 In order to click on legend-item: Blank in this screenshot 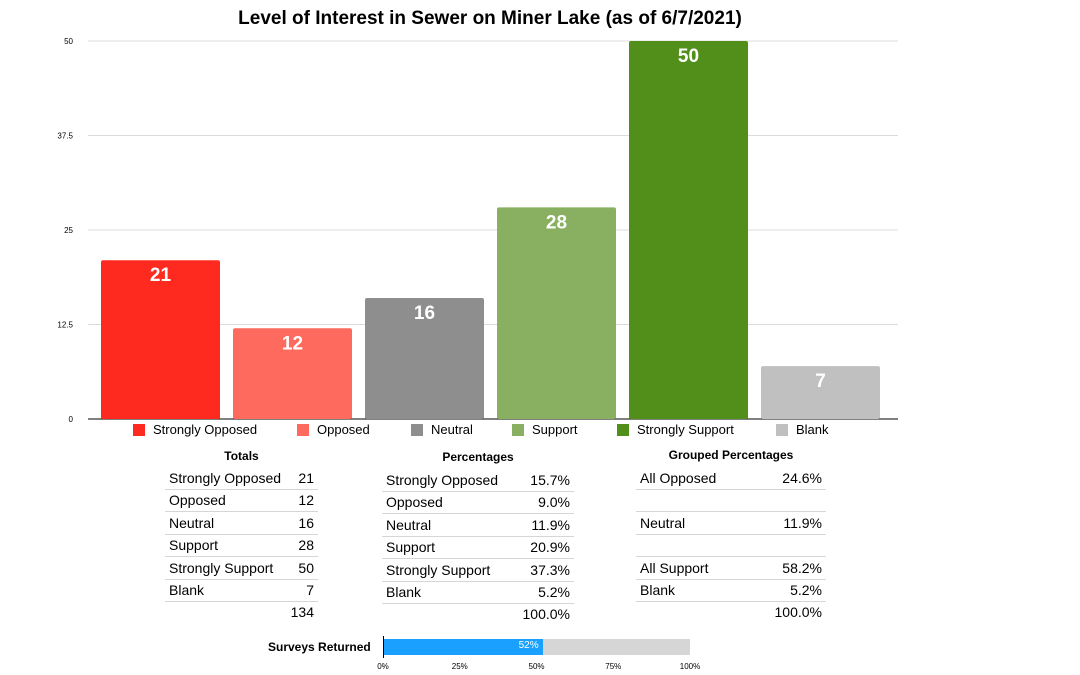, I will do `click(802, 429)`.